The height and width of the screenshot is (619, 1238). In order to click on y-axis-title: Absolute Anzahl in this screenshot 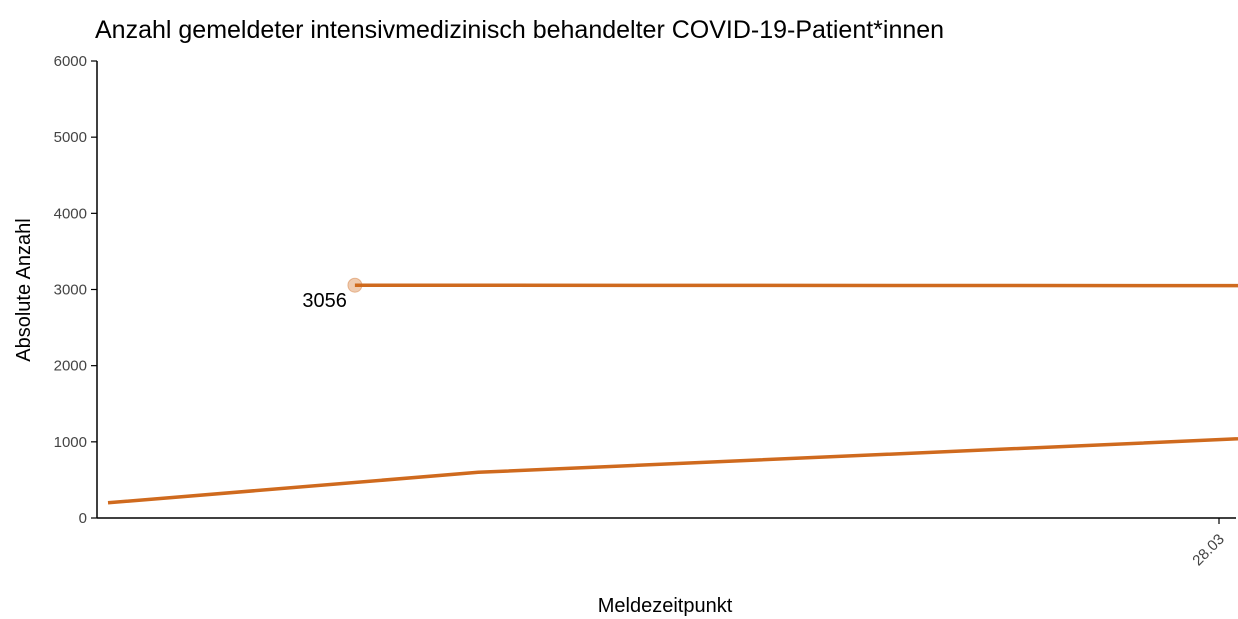, I will do `click(24, 289)`.